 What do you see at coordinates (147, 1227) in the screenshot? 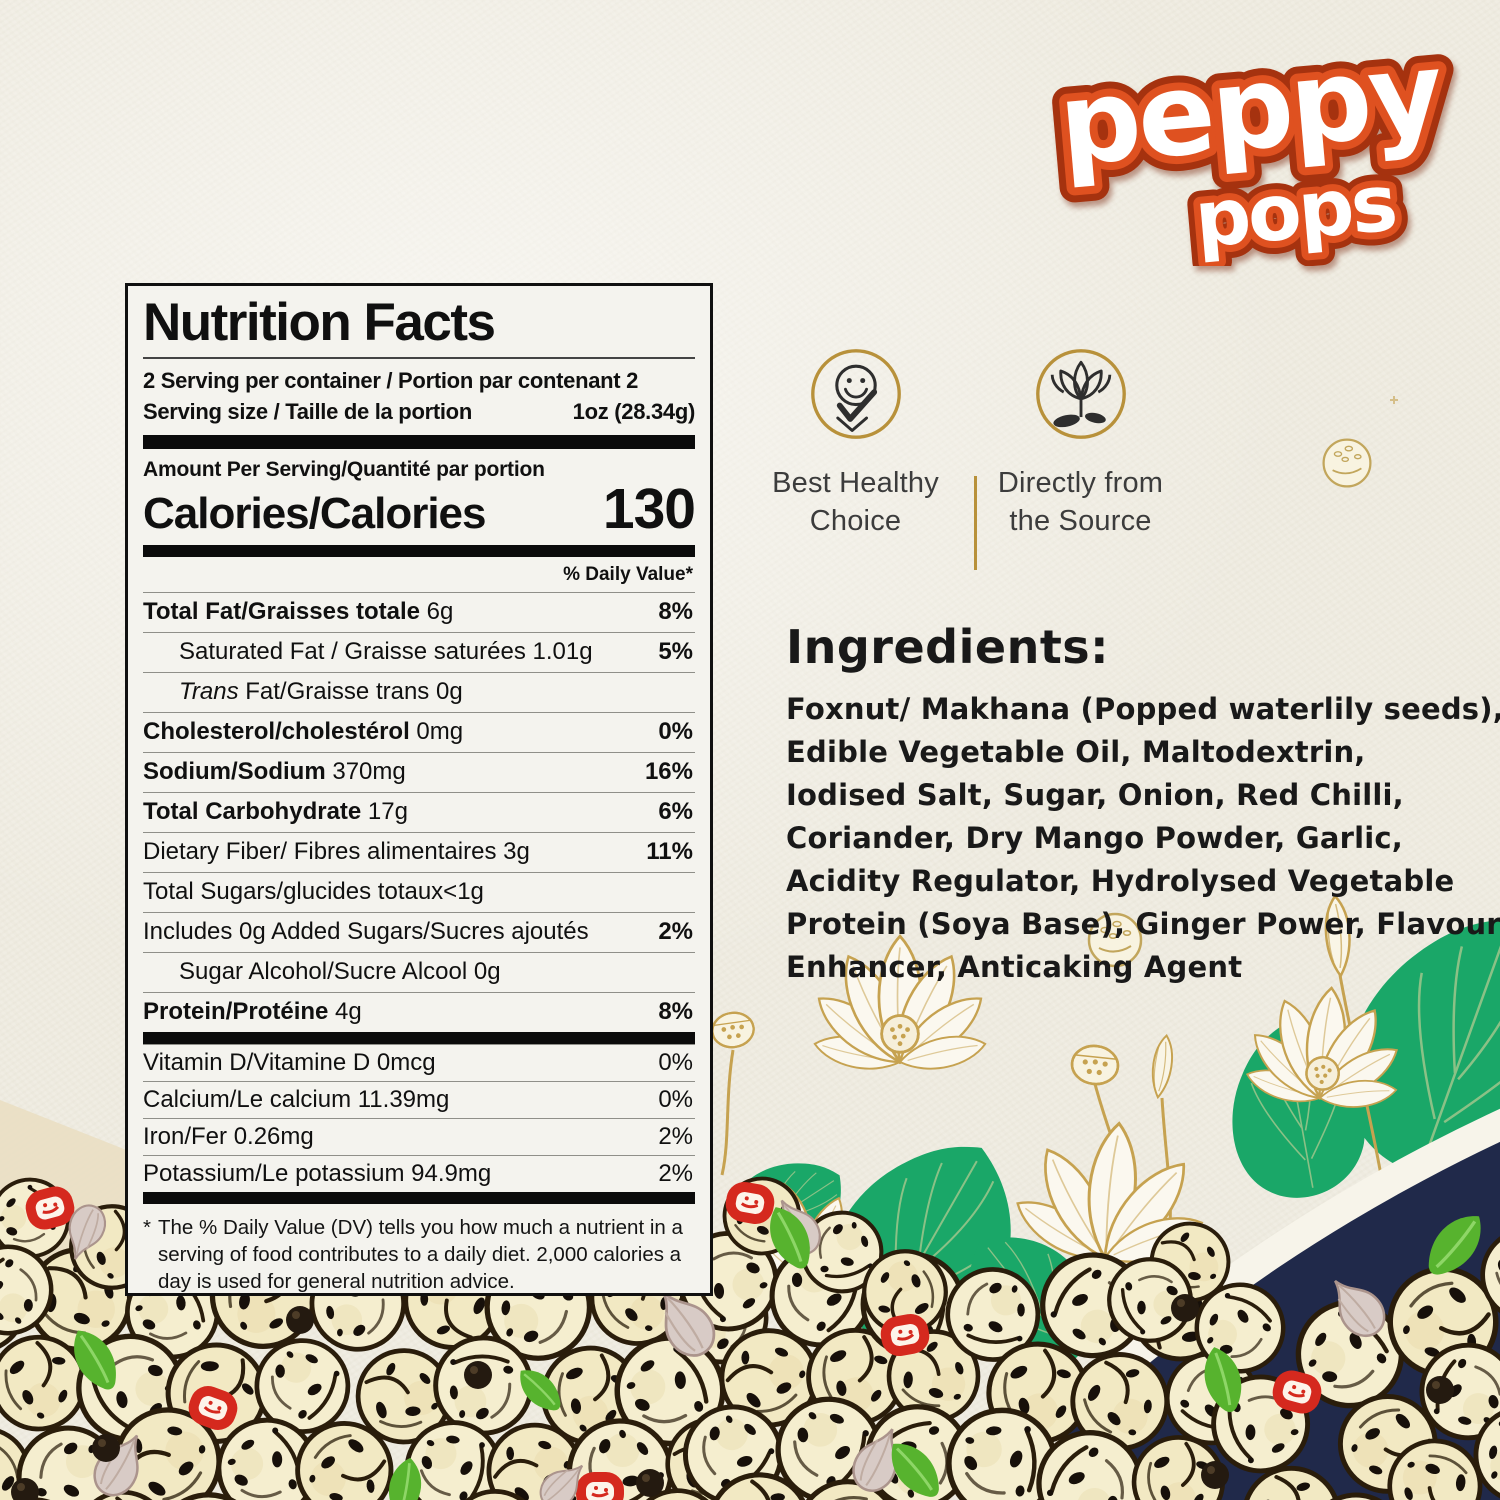
I see `footnote-asterisk: *` at bounding box center [147, 1227].